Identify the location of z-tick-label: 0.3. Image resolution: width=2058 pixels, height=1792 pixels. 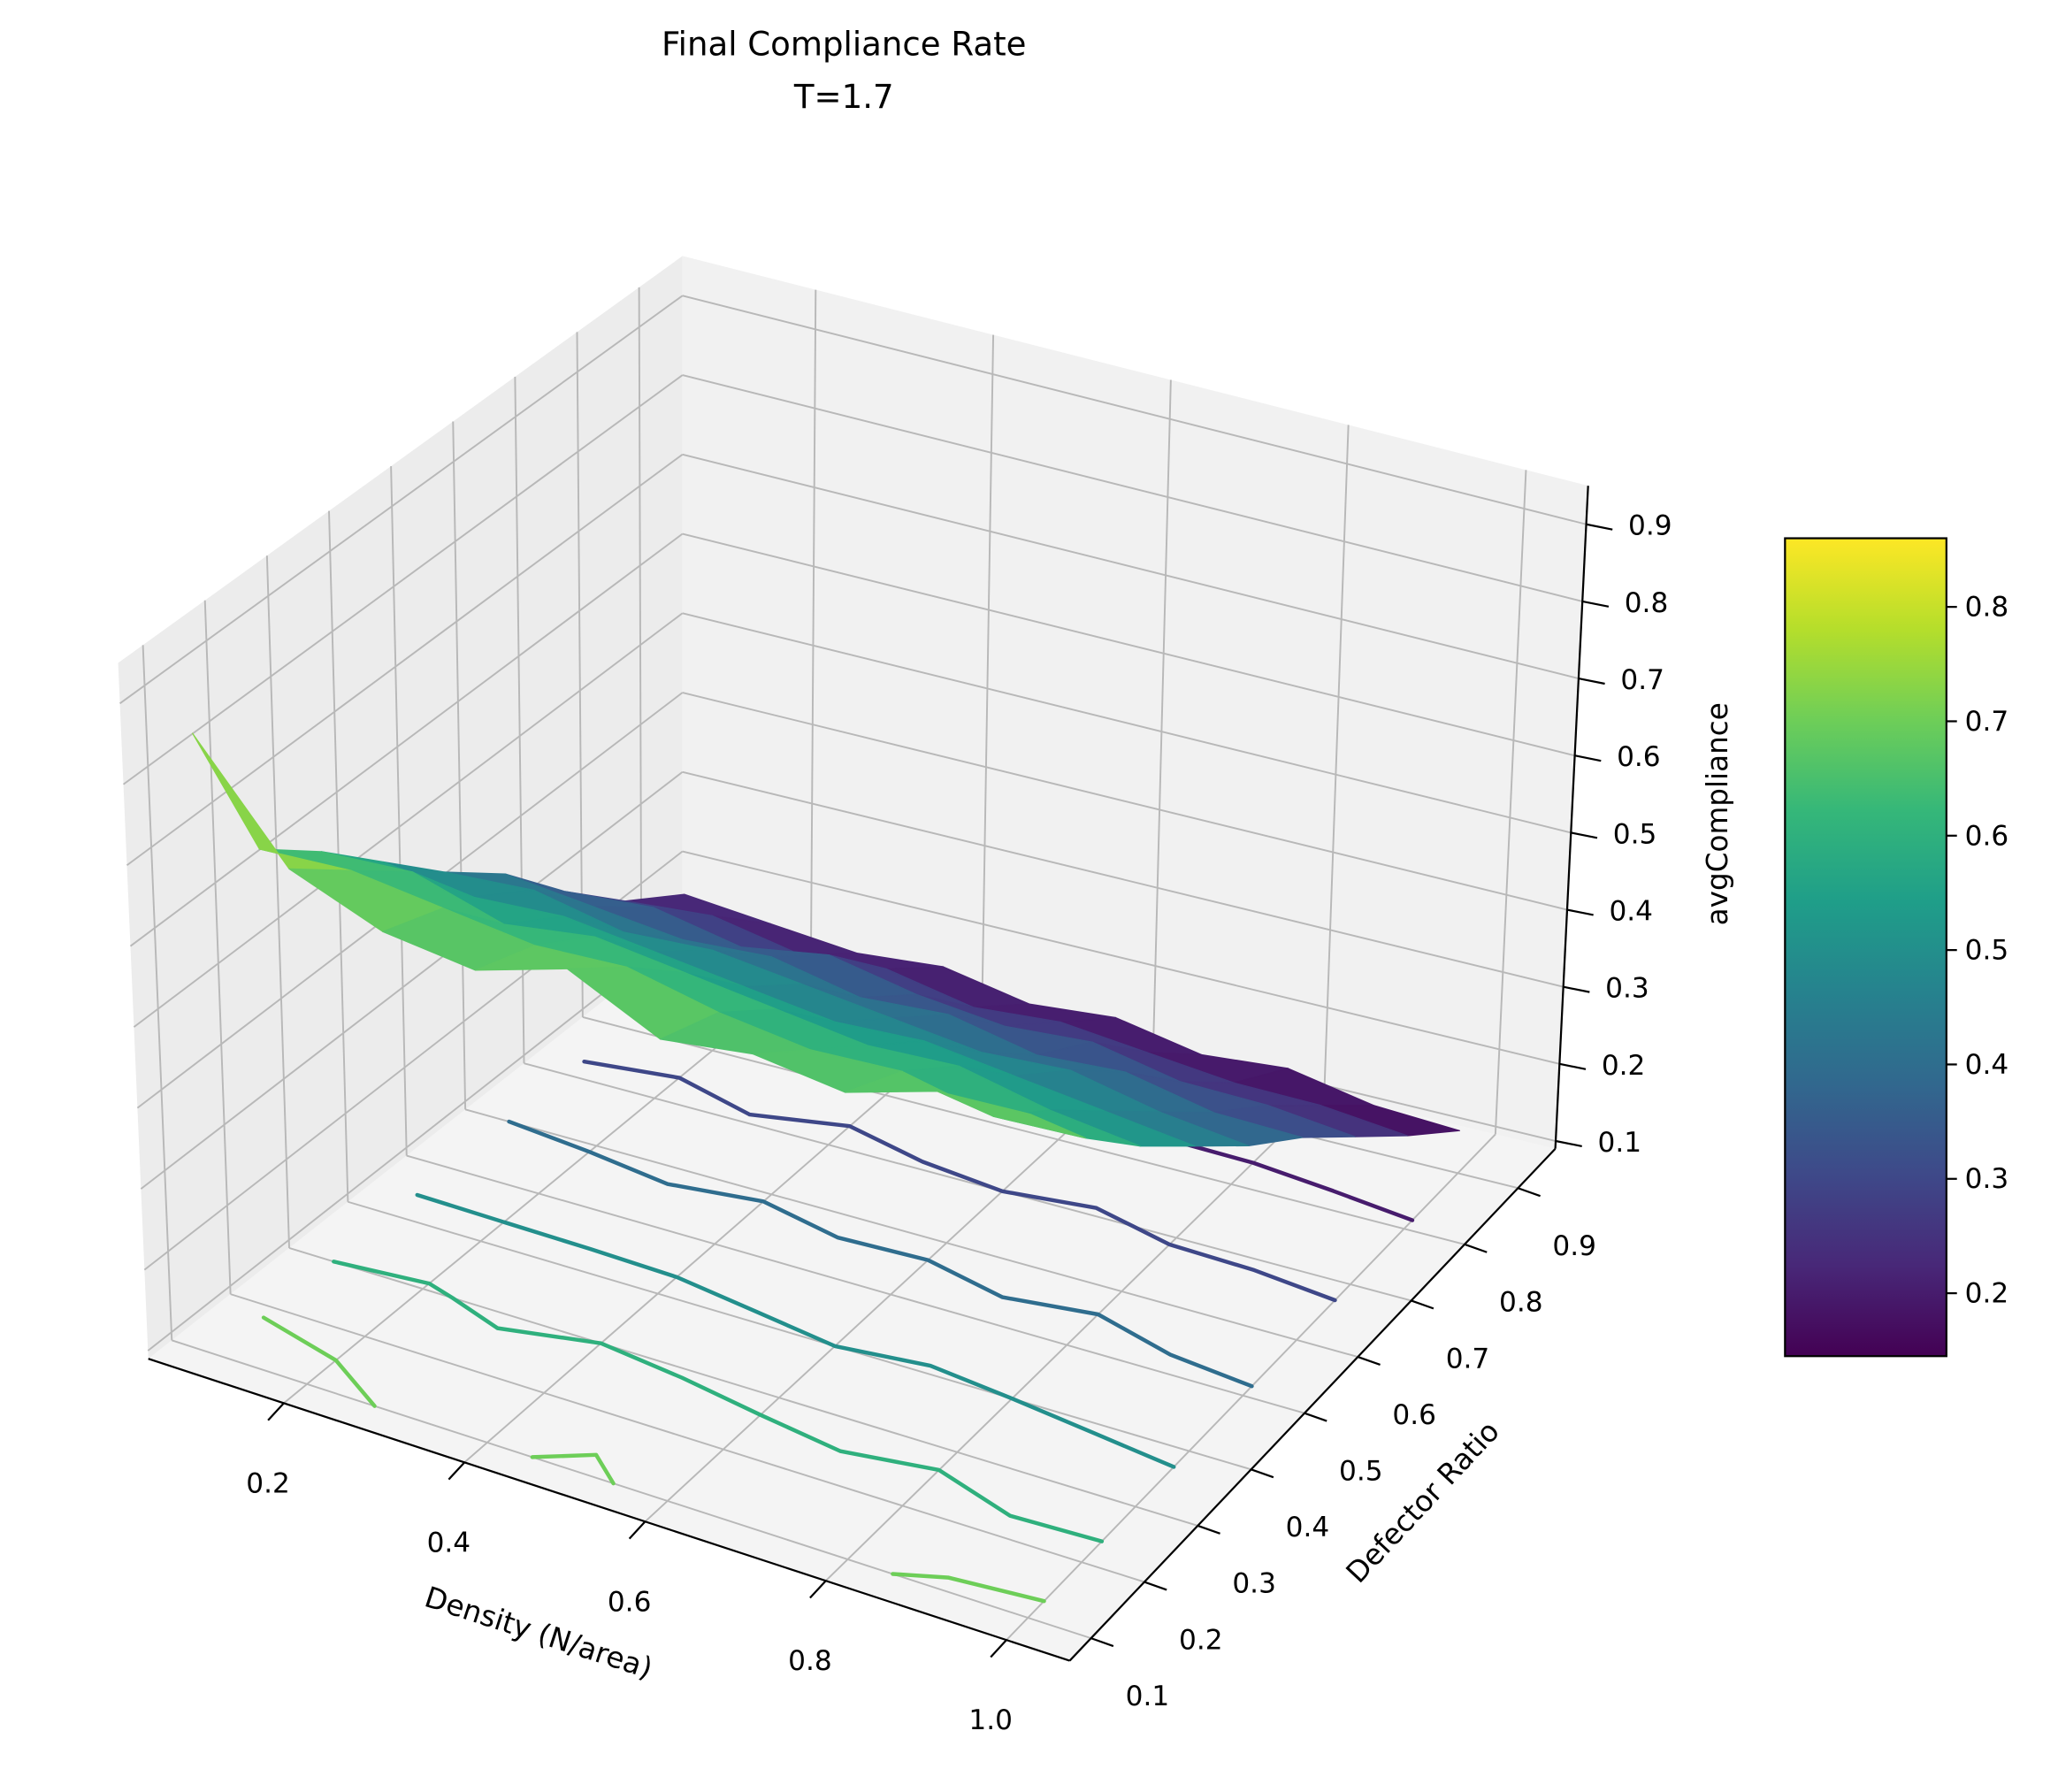
(1627, 989).